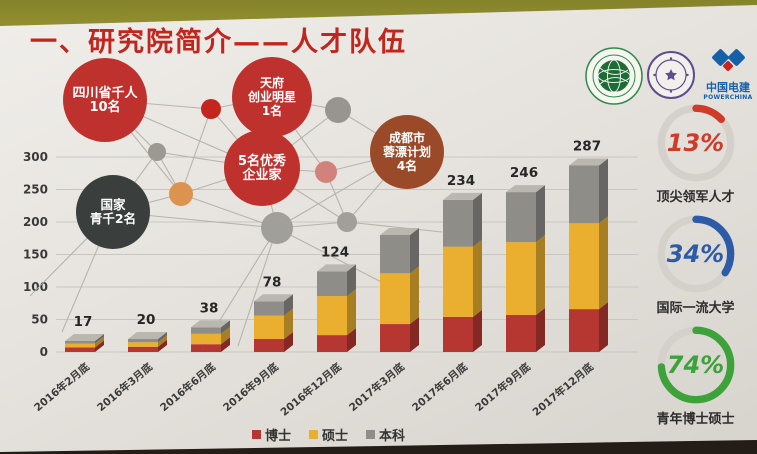 The width and height of the screenshot is (757, 454). I want to click on bar-group-0: 17, so click(84, 333).